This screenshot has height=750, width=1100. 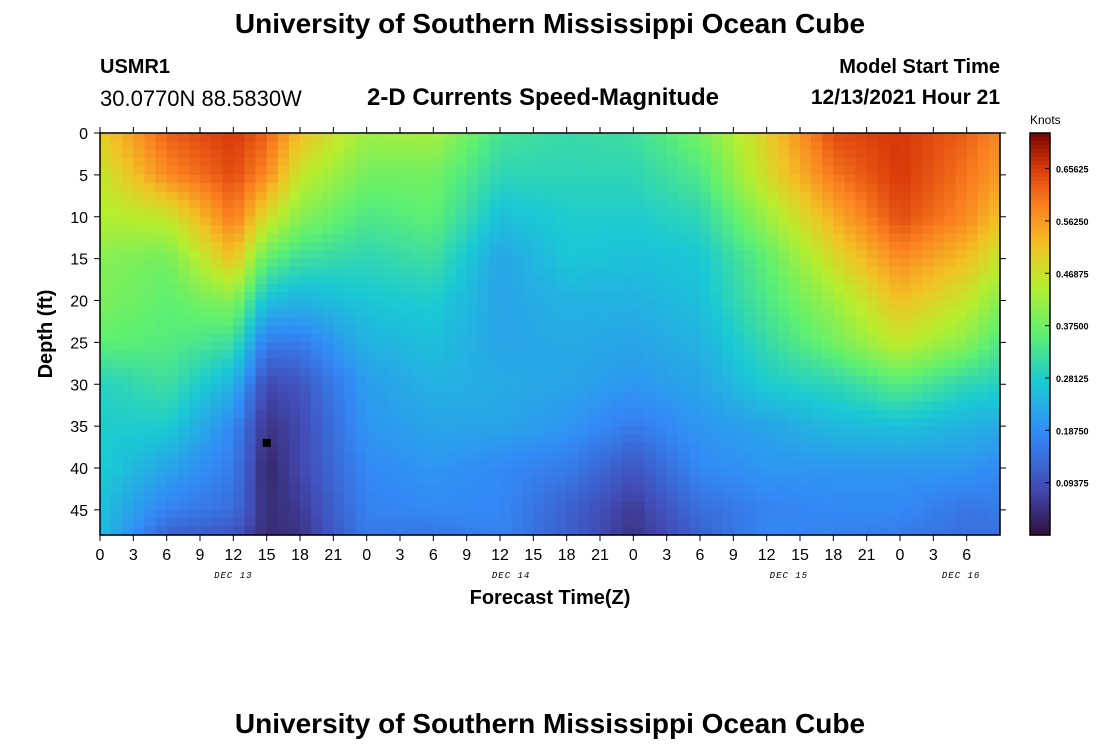 I want to click on y-tick-label: 5, so click(x=83, y=176).